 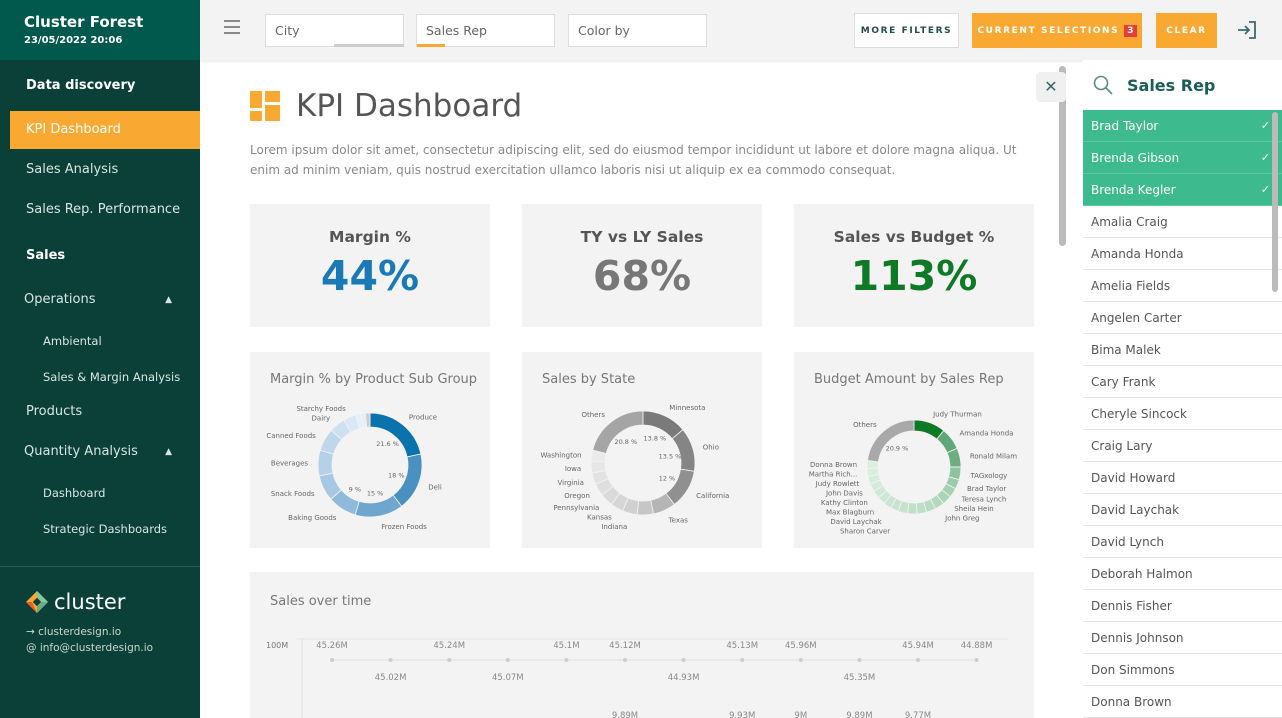 I want to click on kpi-value: 44%, so click(x=370, y=276).